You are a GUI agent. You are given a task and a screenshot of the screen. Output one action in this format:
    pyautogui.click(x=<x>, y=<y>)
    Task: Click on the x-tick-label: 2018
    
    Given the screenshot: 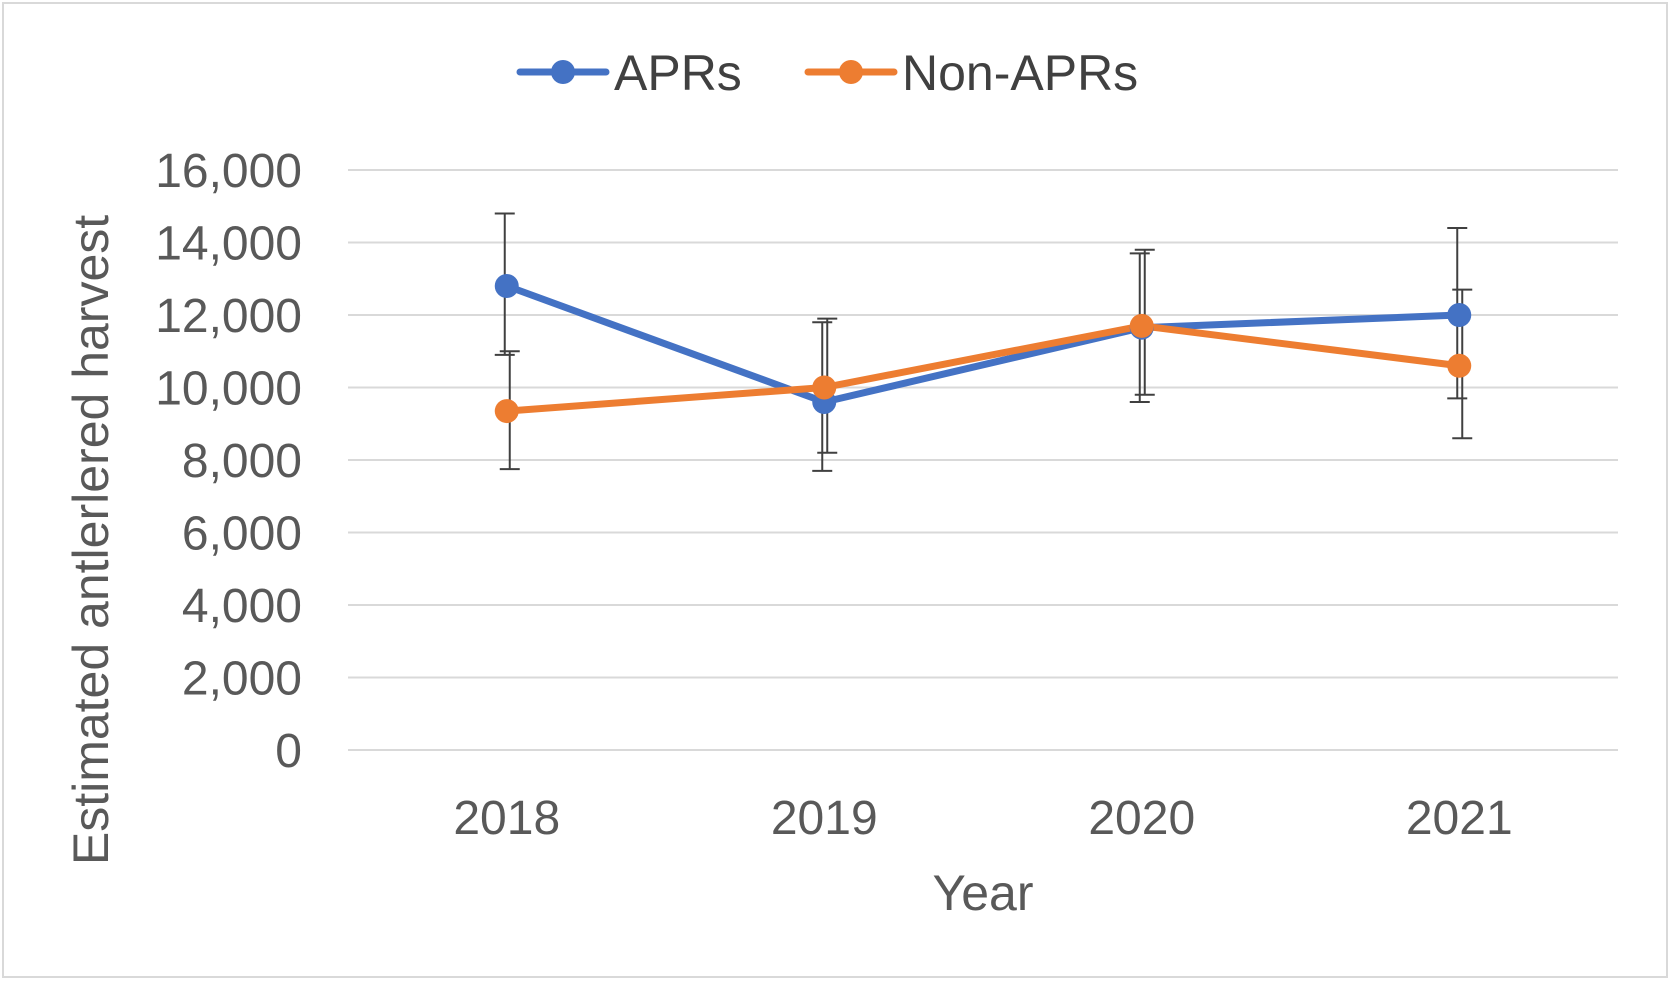 What is the action you would take?
    pyautogui.click(x=506, y=818)
    